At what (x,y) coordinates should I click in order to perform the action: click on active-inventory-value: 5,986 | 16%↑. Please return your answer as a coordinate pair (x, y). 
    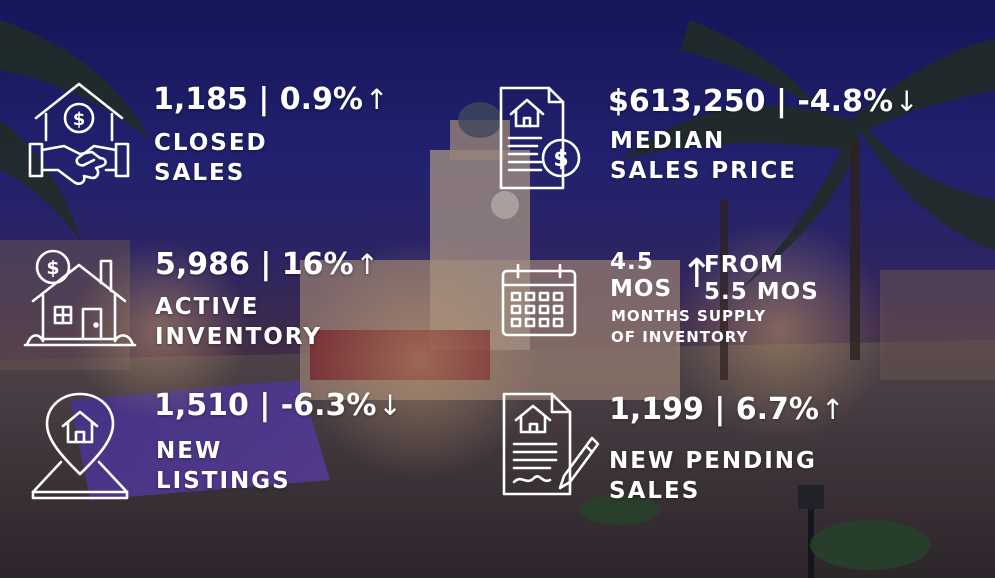
    Looking at the image, I should click on (267, 264).